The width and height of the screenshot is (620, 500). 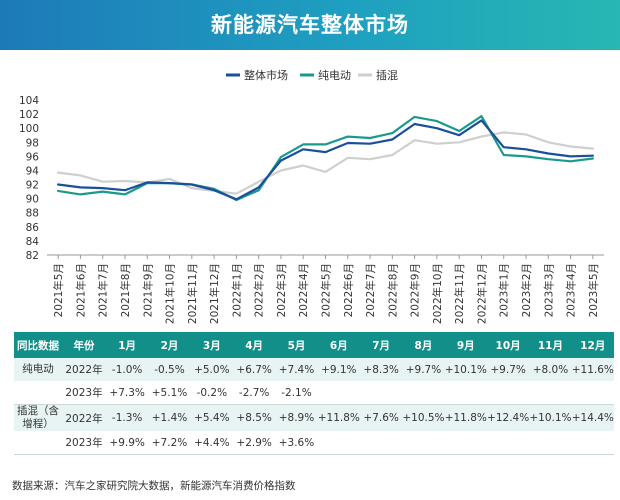 I want to click on x-tick-label: 2023年4月, so click(x=571, y=290).